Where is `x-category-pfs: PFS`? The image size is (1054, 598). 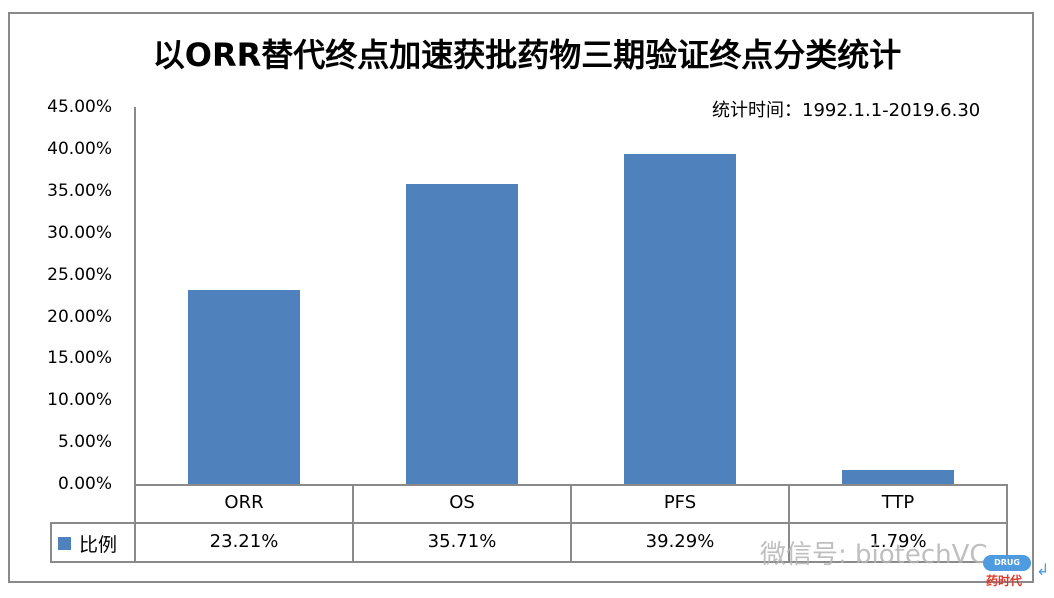
x-category-pfs: PFS is located at coordinates (680, 502).